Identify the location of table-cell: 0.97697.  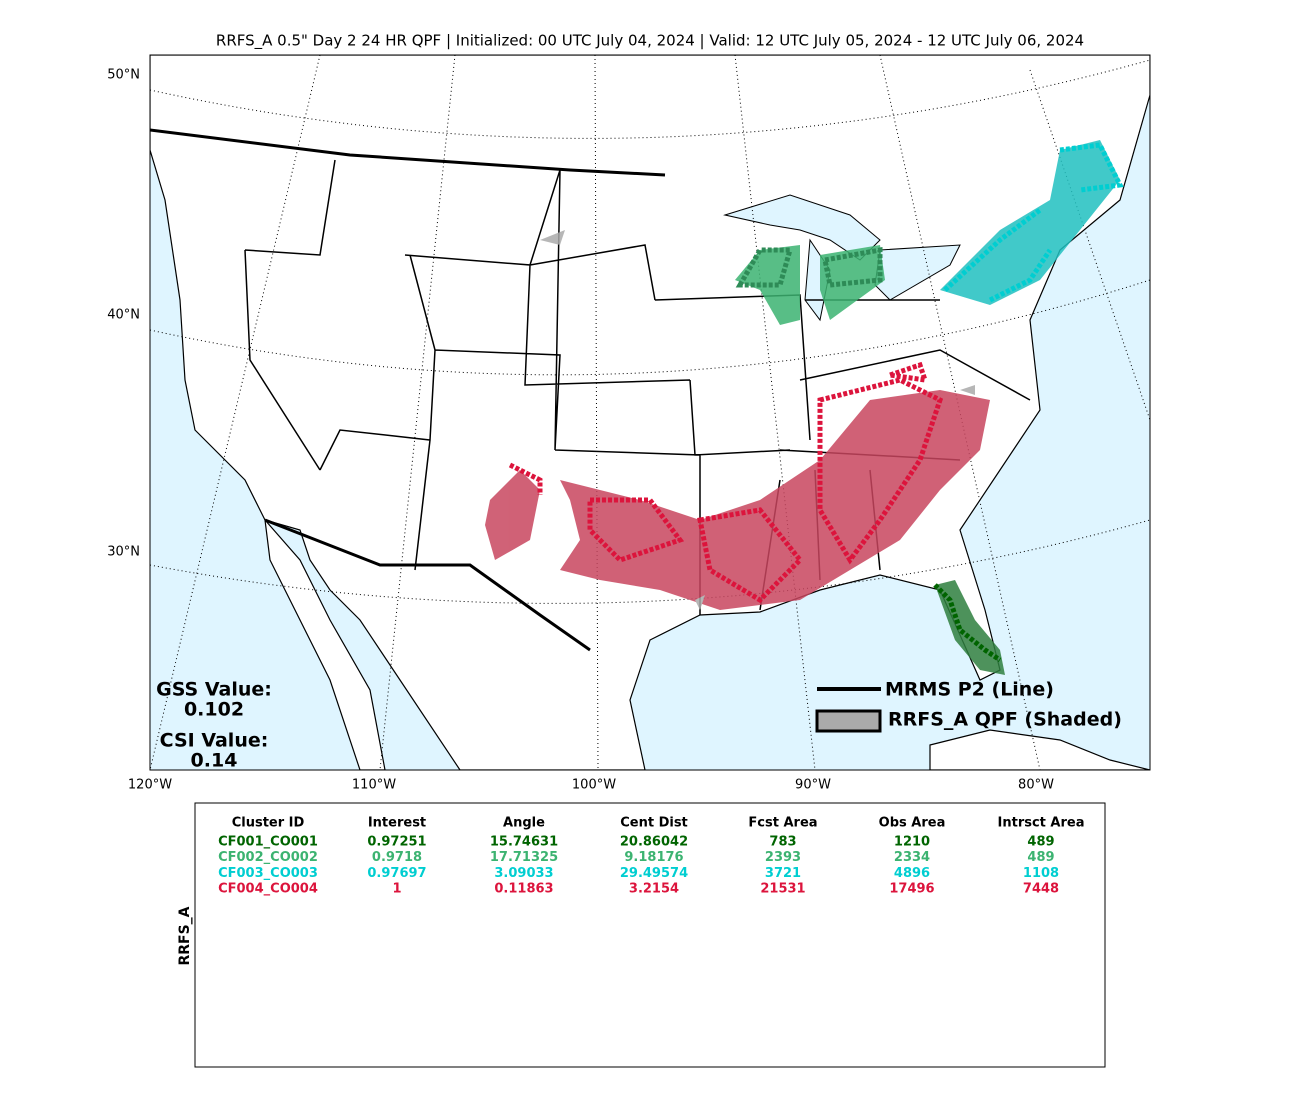
(396, 873).